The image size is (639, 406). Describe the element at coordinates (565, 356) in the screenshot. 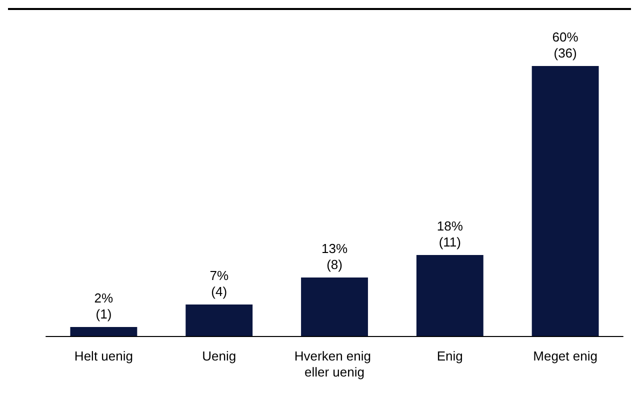

I see `x-tick-label: Meget enig` at that location.